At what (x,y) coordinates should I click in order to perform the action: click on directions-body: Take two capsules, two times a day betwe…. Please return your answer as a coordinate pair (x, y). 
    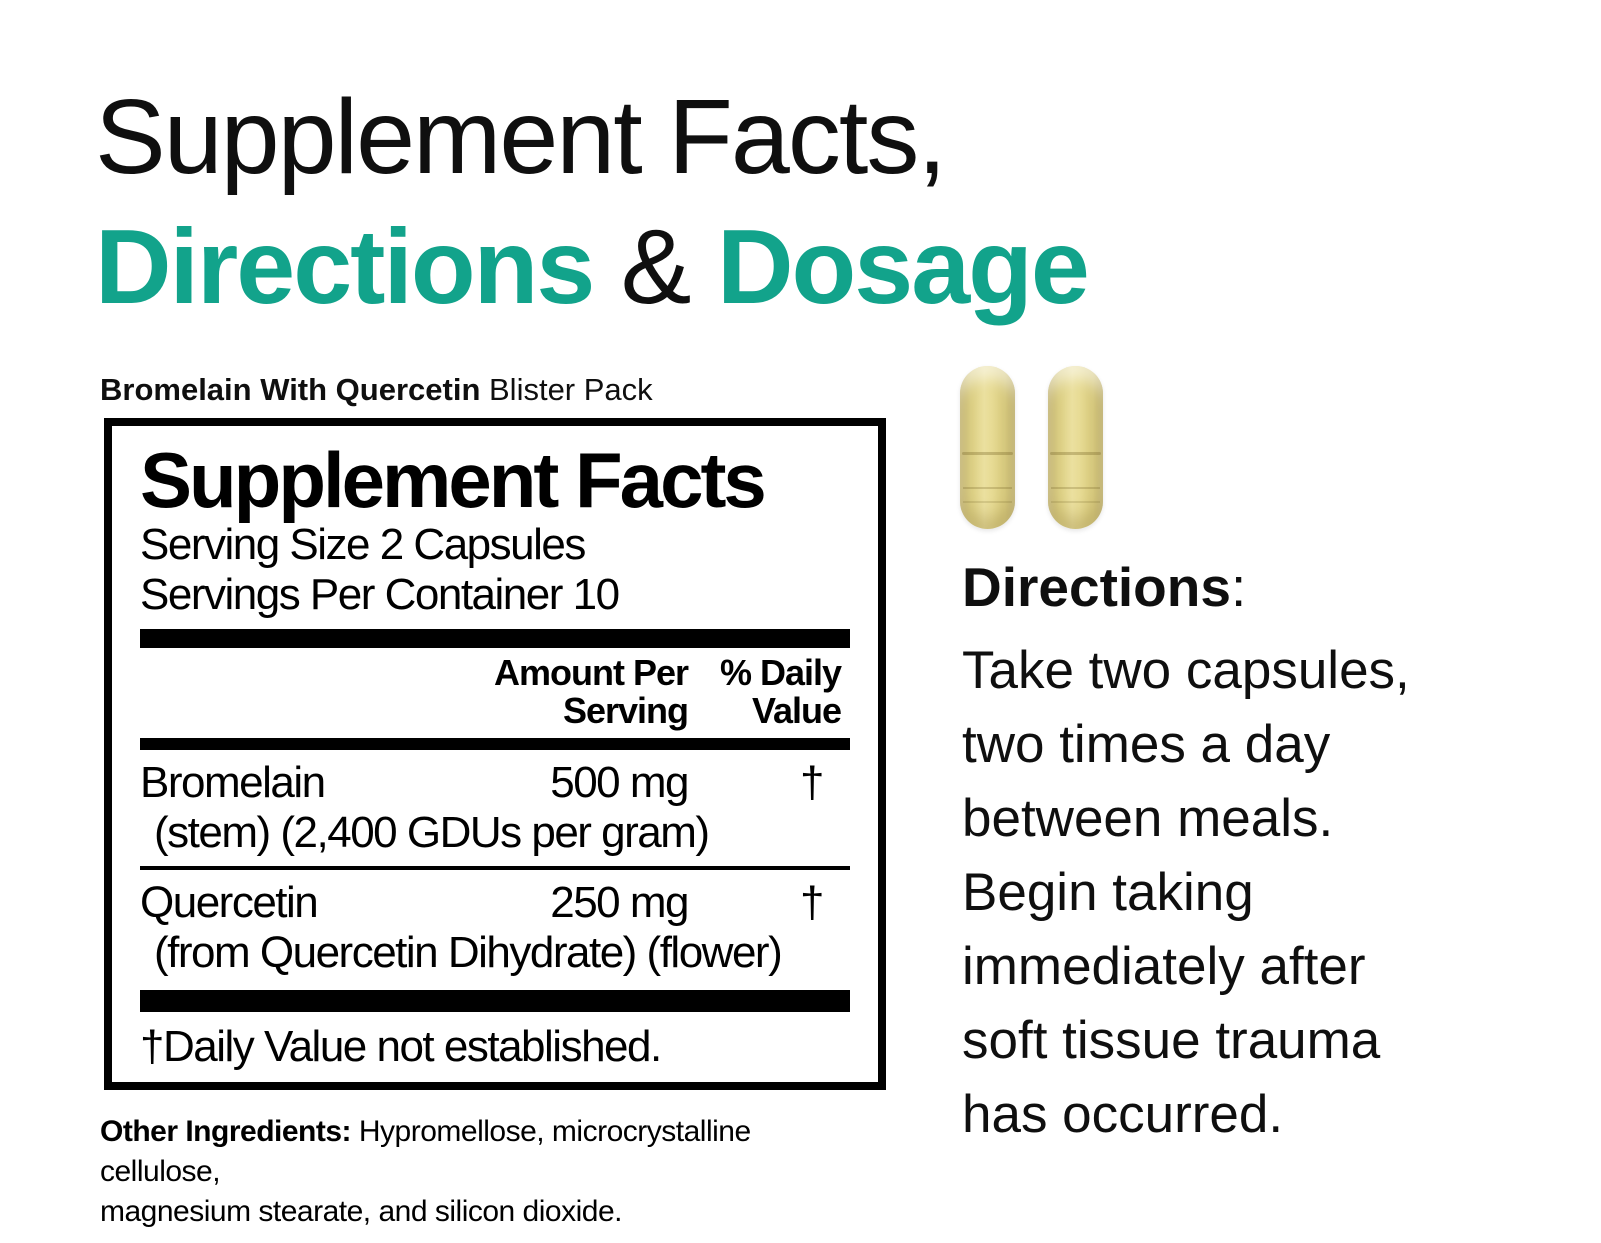
    Looking at the image, I should click on (1186, 892).